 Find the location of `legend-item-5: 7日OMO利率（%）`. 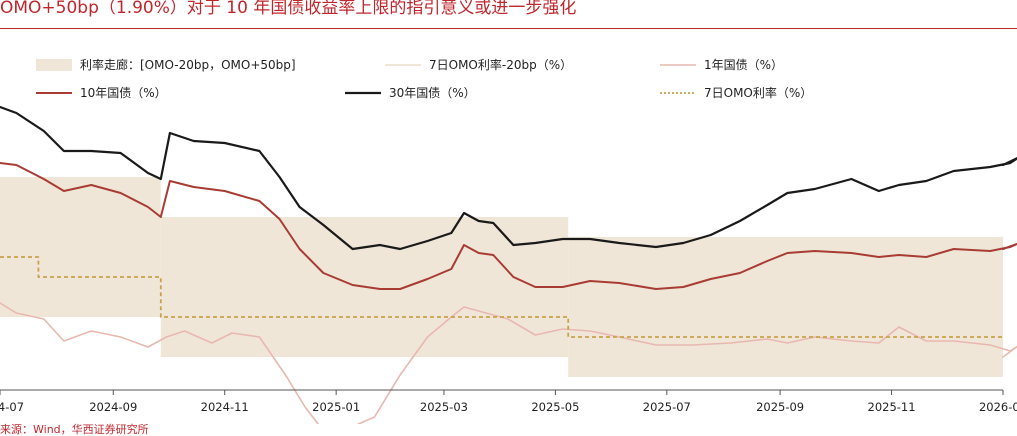

legend-item-5: 7日OMO利率（%） is located at coordinates (736, 92).